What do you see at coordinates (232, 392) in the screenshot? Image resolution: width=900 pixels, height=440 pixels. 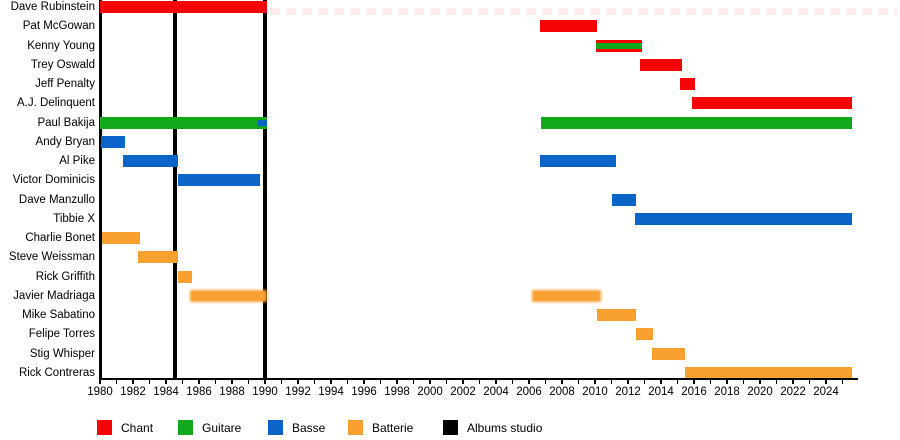 I see `x-axis-tick-label: 1988` at bounding box center [232, 392].